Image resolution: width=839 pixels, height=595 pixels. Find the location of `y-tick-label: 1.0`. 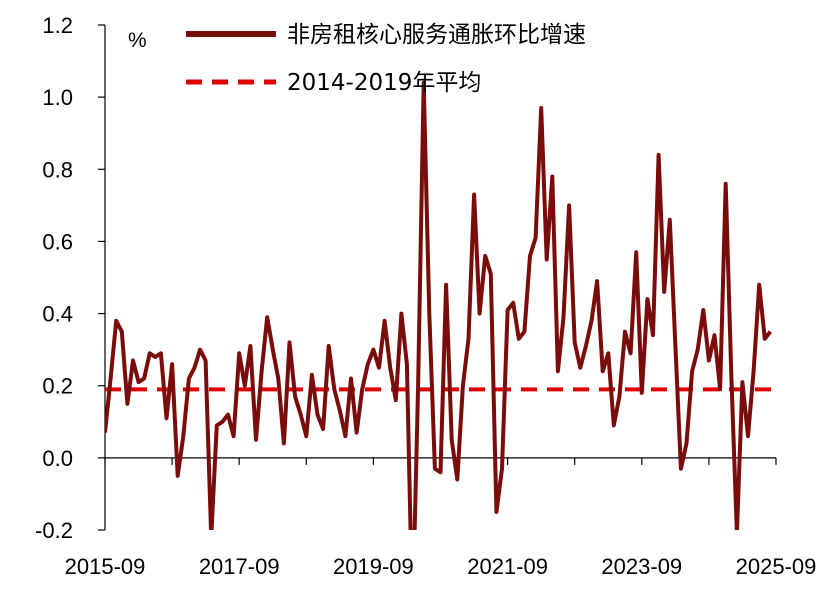

y-tick-label: 1.0 is located at coordinates (57, 97).